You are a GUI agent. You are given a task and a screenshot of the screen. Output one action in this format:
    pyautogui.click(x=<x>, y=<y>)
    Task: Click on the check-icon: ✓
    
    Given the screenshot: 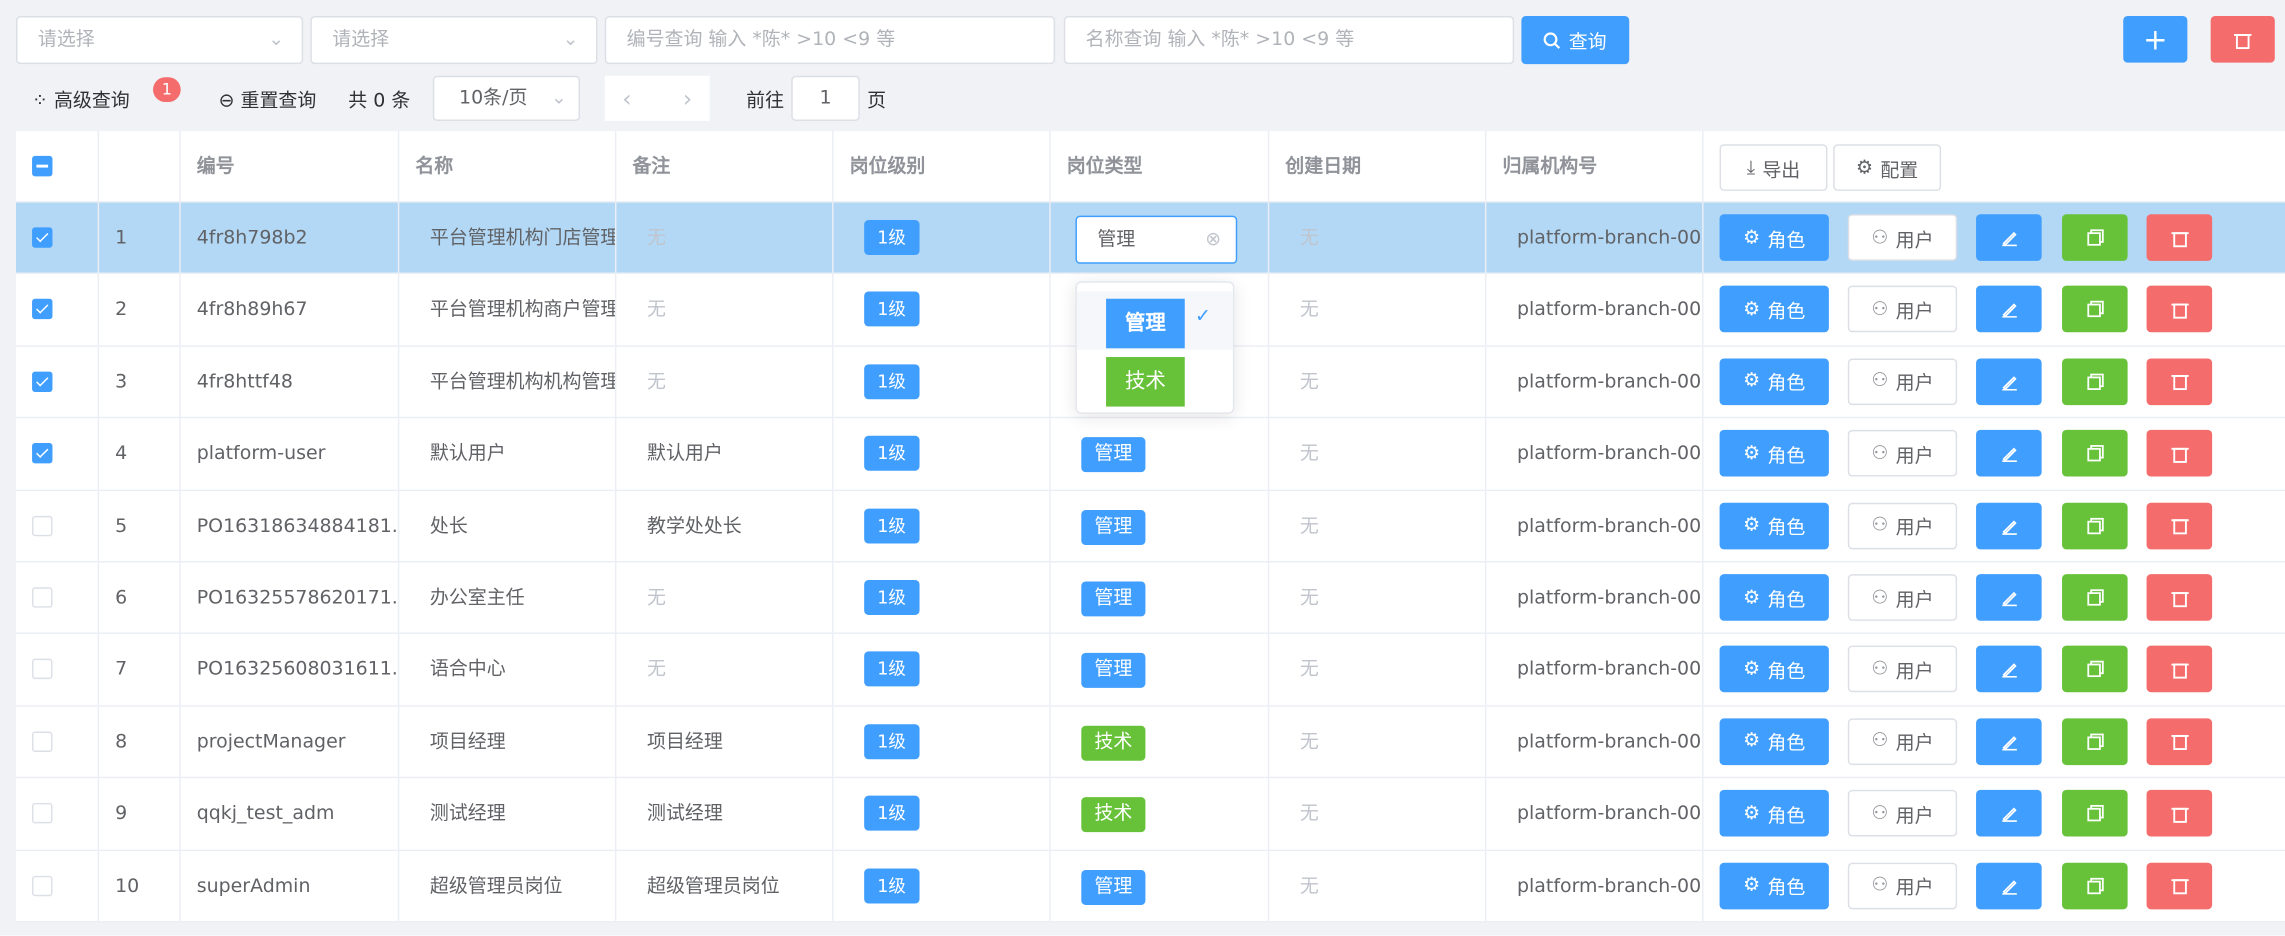 What is the action you would take?
    pyautogui.click(x=1202, y=317)
    